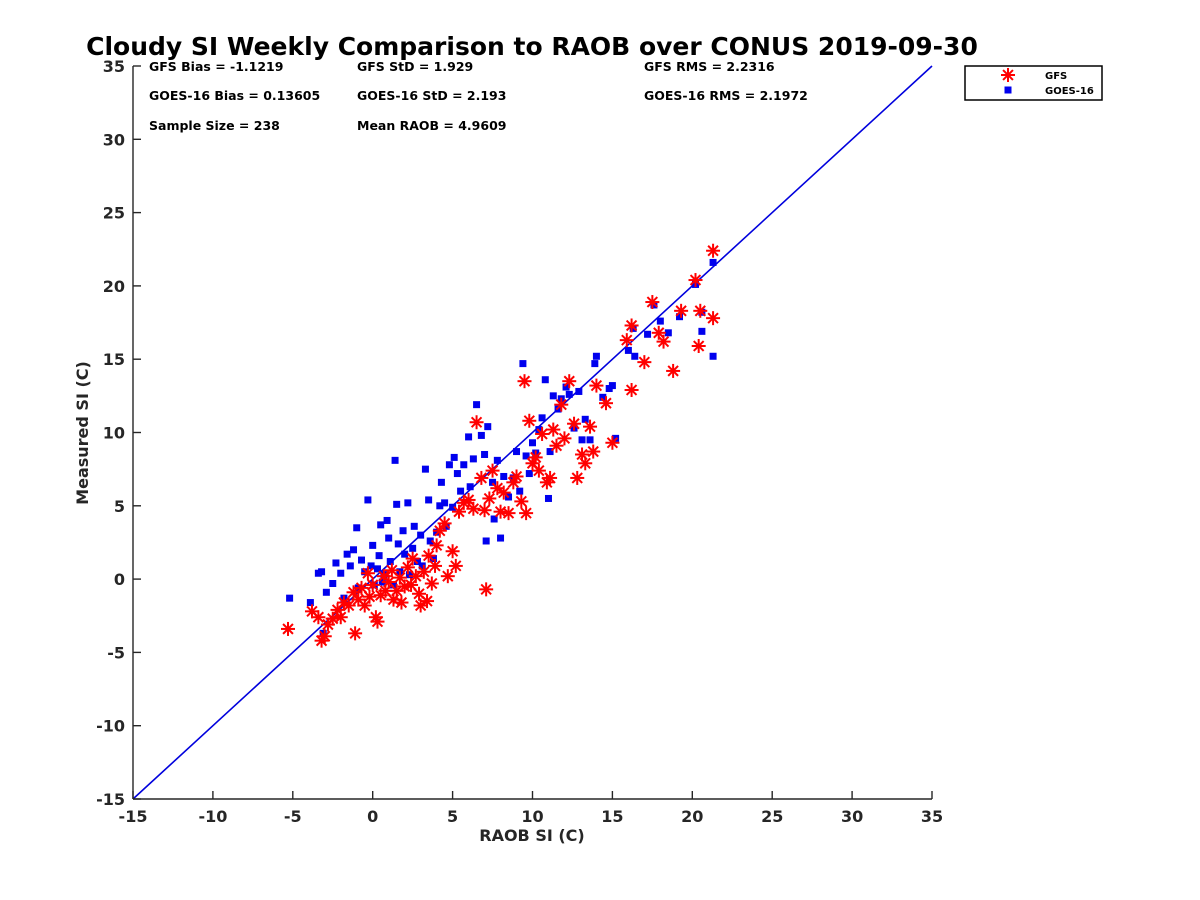 This screenshot has height=900, width=1200. I want to click on stat-text: Mean RAOB = 4.9609, so click(431, 125).